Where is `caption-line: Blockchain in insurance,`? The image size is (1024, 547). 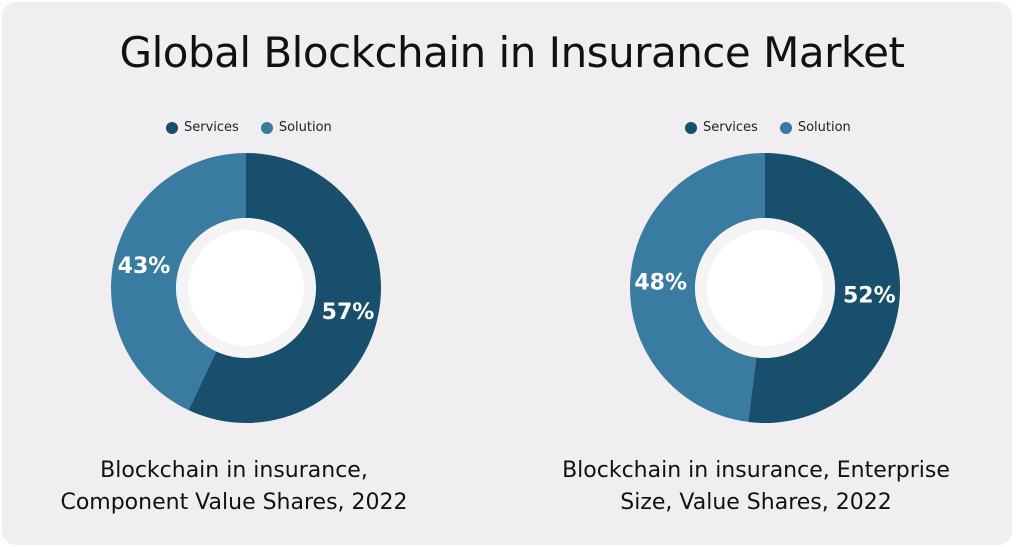
caption-line: Blockchain in insurance, is located at coordinates (234, 470).